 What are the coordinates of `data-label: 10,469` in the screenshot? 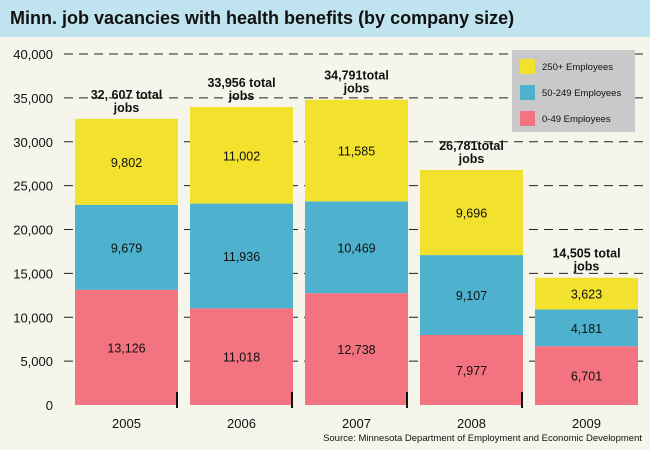 It's located at (356, 248).